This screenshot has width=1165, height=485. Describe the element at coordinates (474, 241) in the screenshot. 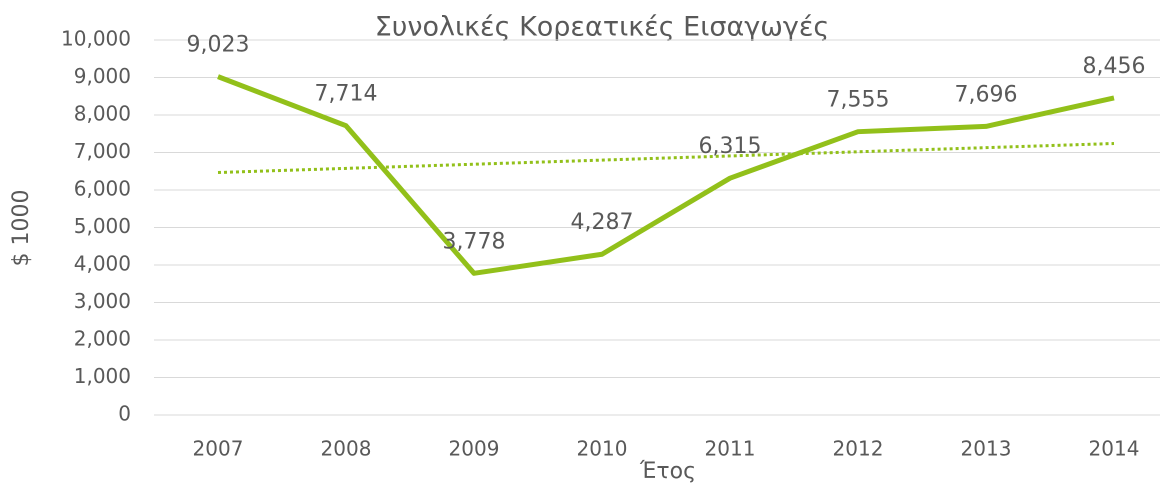

I see `data-label: 3,778` at that location.